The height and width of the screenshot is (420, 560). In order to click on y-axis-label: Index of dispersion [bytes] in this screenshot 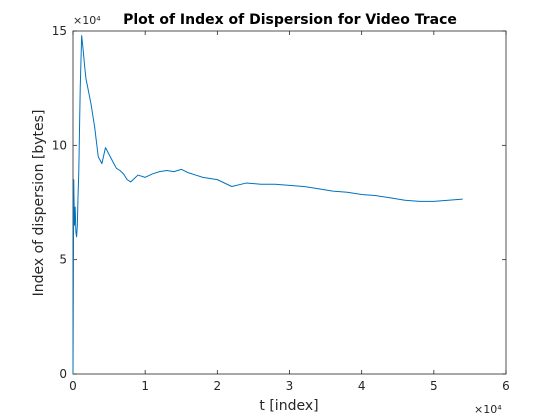, I will do `click(39, 203)`.